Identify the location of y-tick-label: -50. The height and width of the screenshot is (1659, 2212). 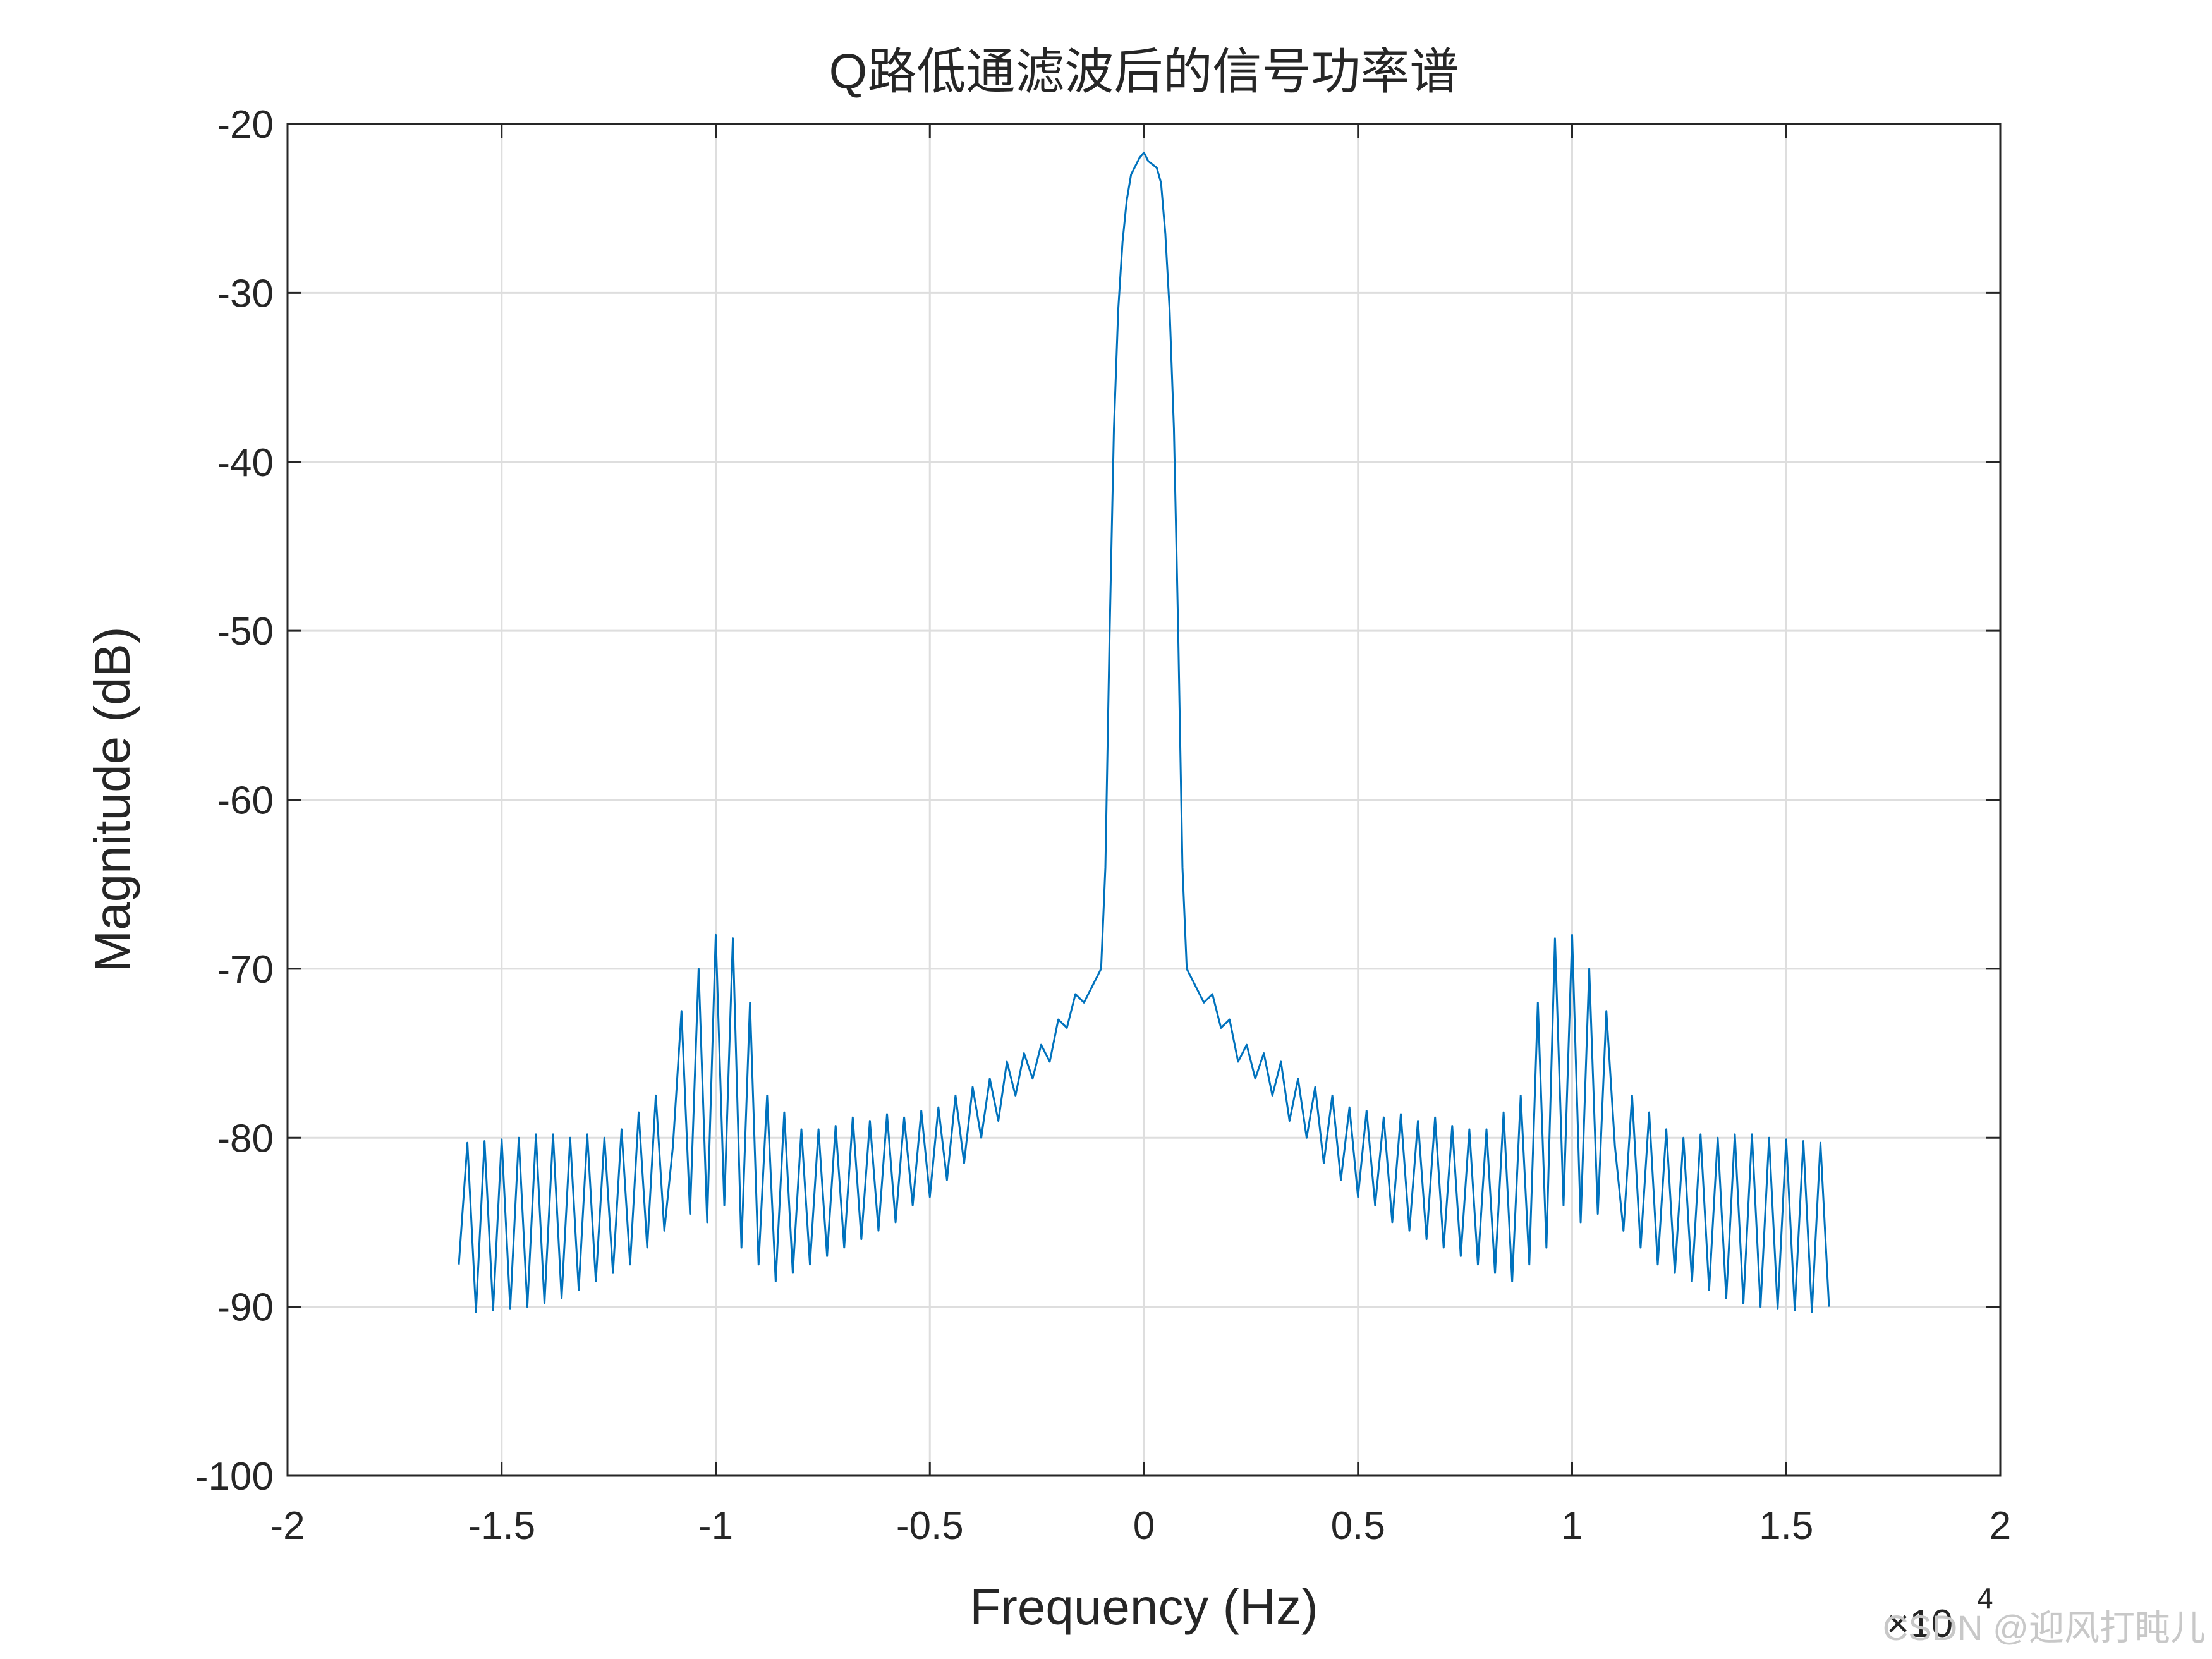
(245, 631).